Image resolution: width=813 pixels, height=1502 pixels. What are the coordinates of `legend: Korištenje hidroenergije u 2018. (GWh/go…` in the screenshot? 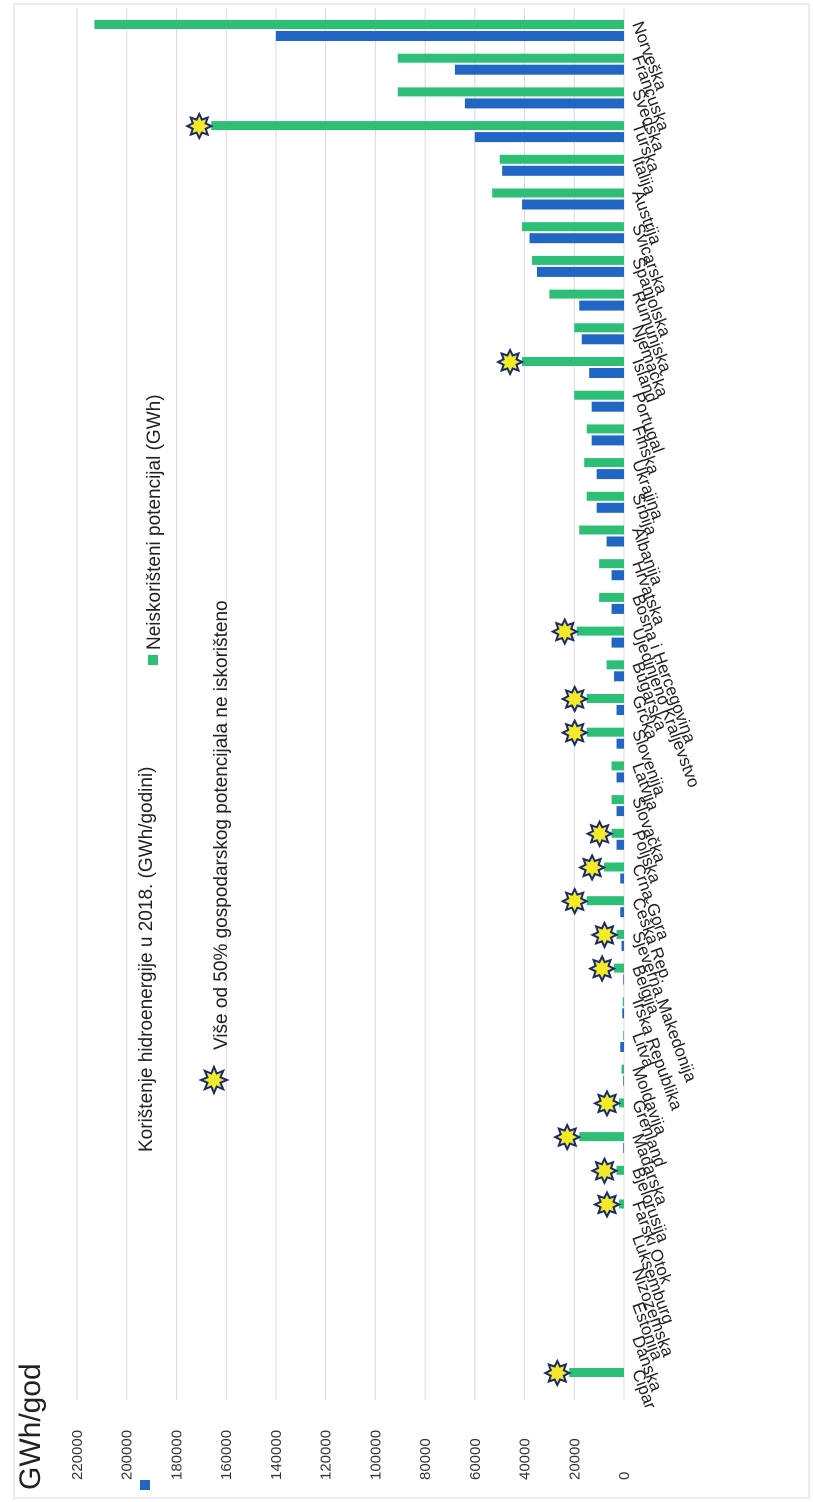 It's located at (184, 942).